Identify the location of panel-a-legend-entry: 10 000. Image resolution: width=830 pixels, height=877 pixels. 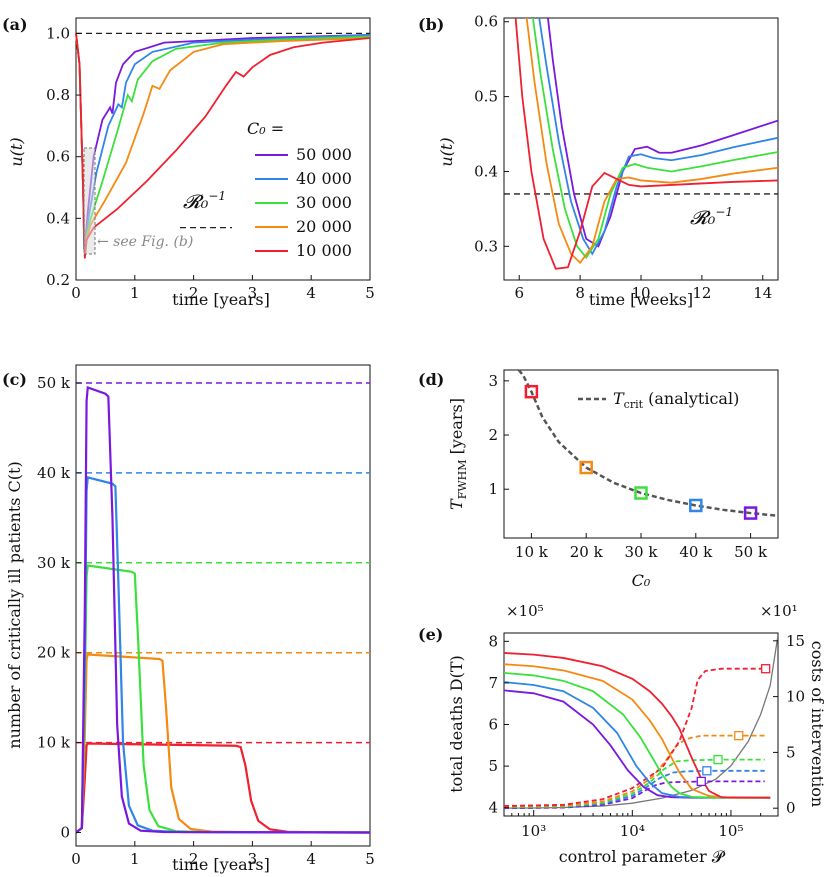
(324, 250).